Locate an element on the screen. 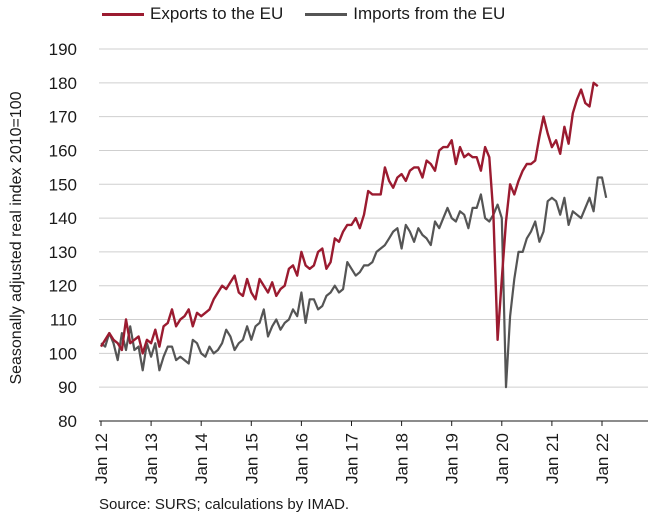 This screenshot has width=658, height=522. x-tick-label-0: Jan 12 is located at coordinates (101, 458).